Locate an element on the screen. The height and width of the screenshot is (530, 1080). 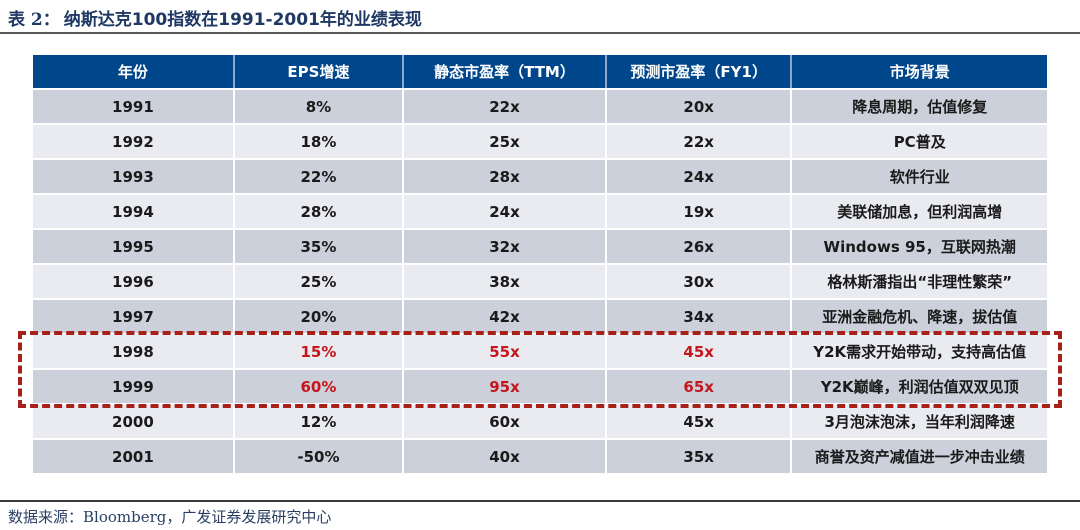
table-row-1998: 1998 15% 55x 45x Y2K需求开始带动，支持高估值 is located at coordinates (540, 351).